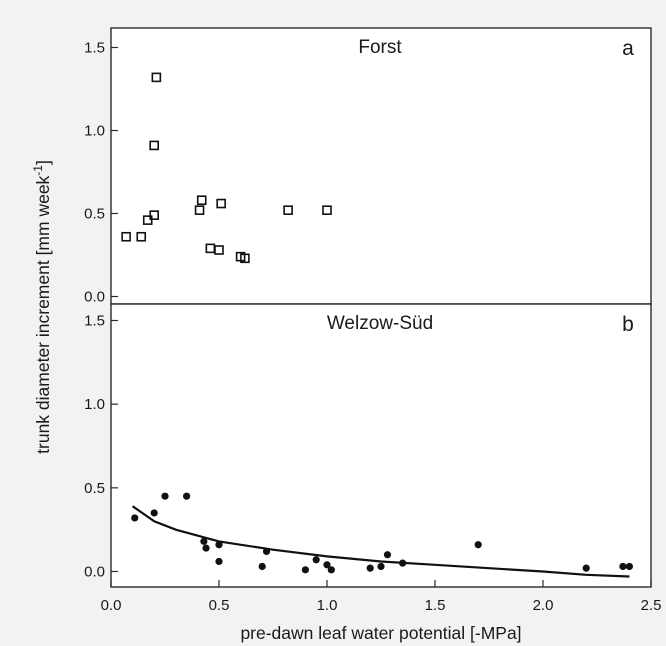 The width and height of the screenshot is (666, 646). Describe the element at coordinates (380, 323) in the screenshot. I see `panel-title: Welzow-Süd` at that location.